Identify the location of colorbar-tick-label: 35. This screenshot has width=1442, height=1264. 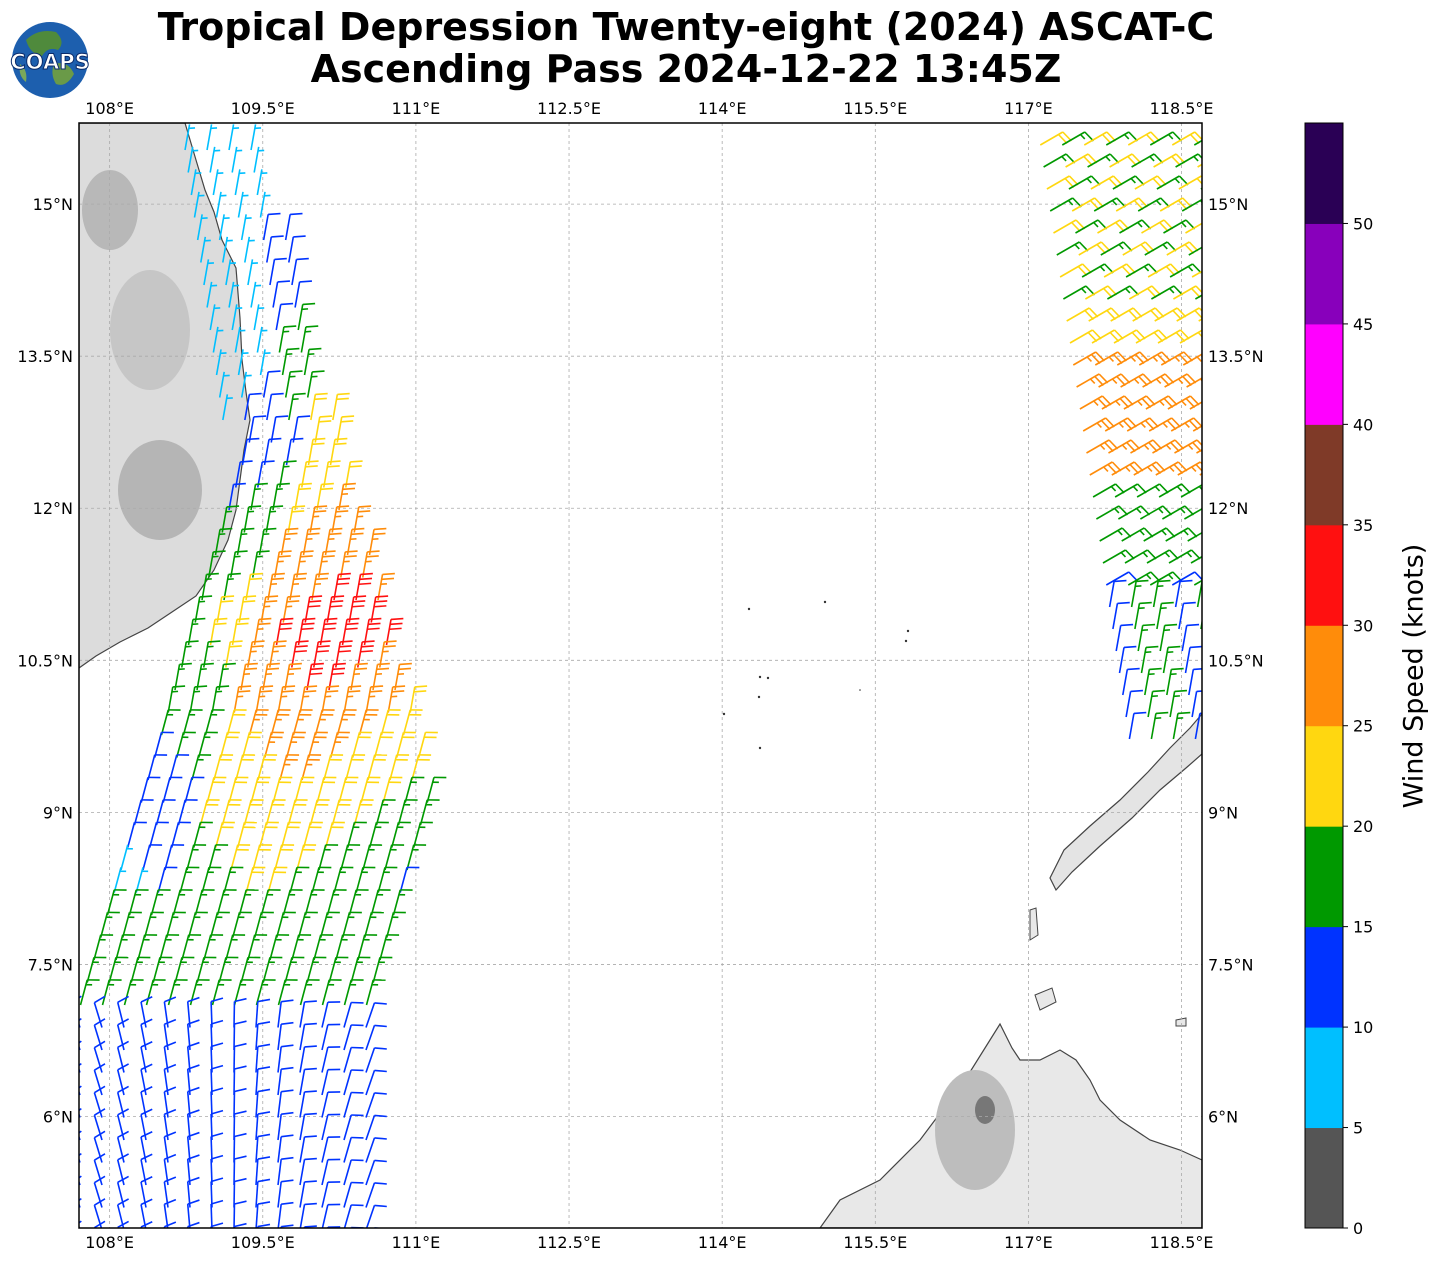
(1363, 525).